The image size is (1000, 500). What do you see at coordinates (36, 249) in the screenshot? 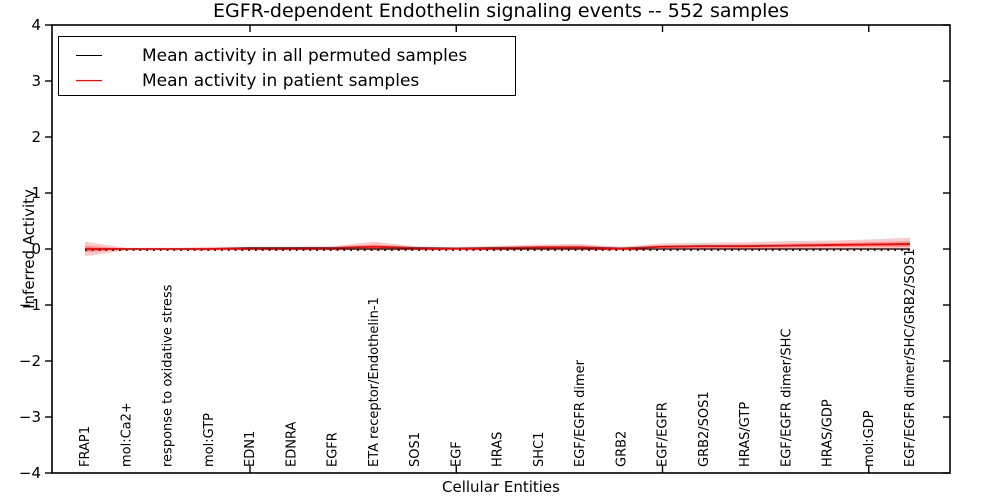
I see `y-tick-label: 0` at bounding box center [36, 249].